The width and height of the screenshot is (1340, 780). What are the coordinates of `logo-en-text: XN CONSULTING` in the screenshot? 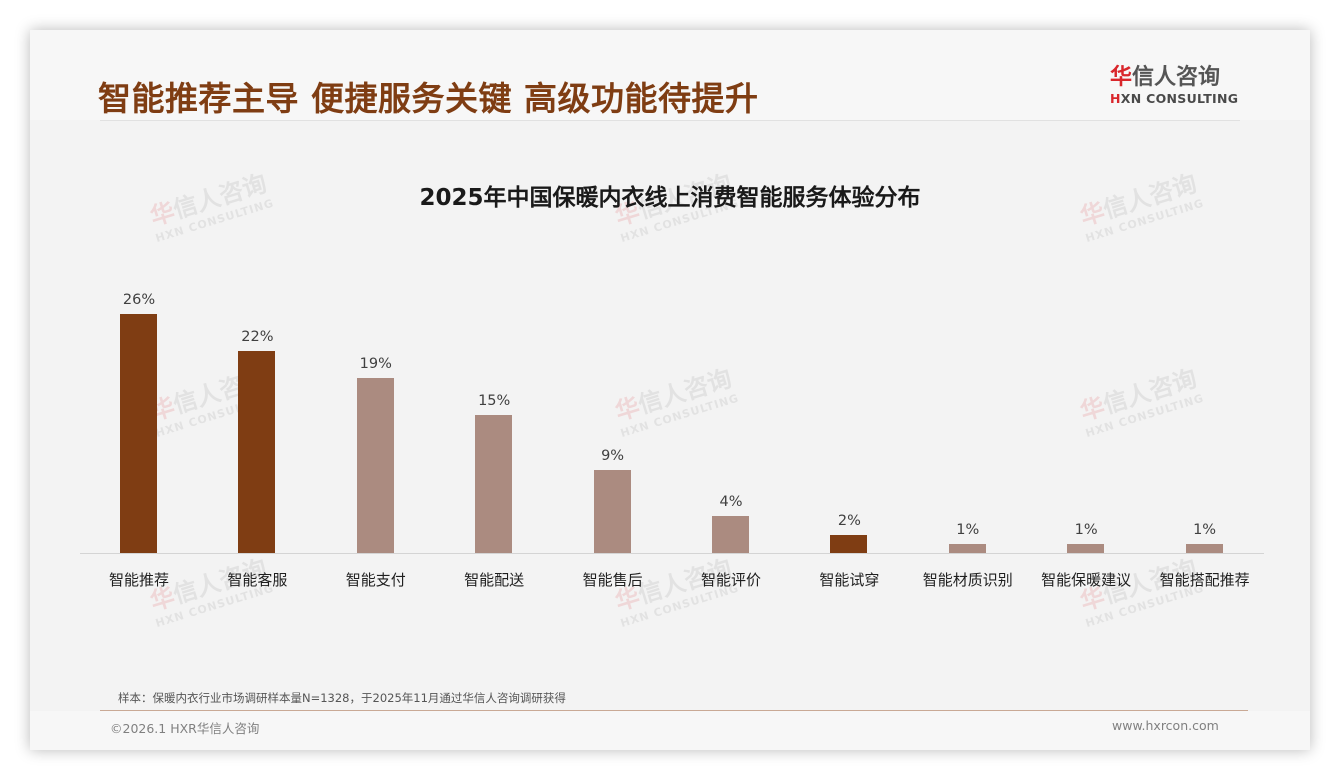 It's located at (1179, 98).